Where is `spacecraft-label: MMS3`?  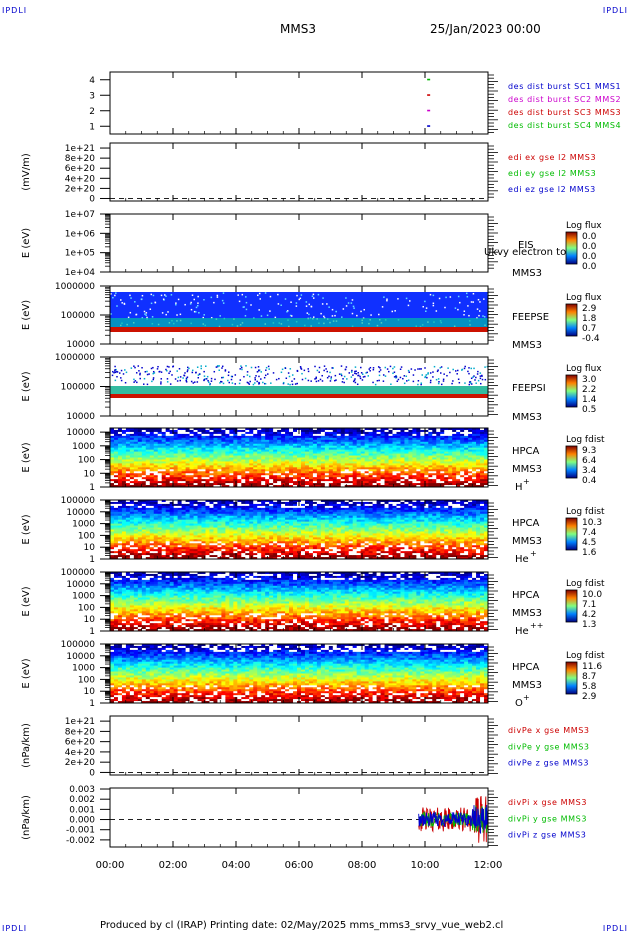 spacecraft-label: MMS3 is located at coordinates (527, 417).